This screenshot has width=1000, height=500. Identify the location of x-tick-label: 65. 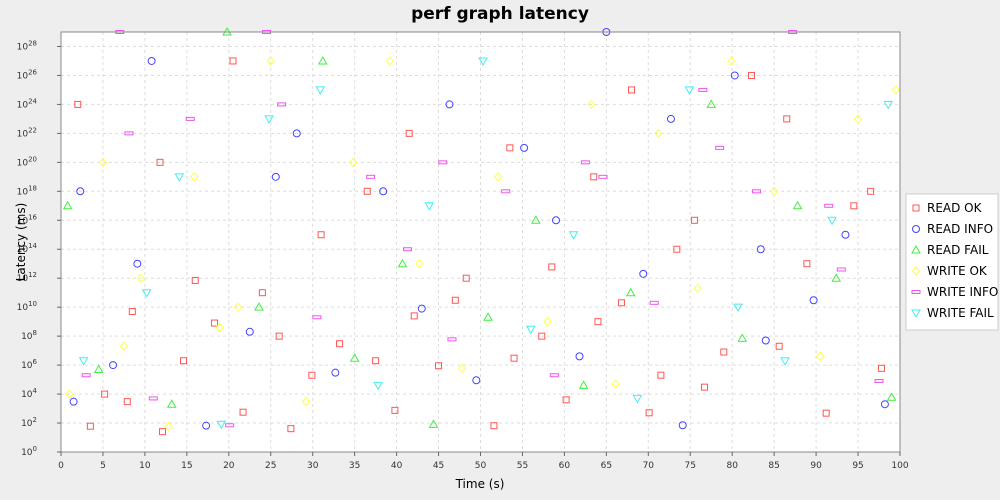
(606, 466).